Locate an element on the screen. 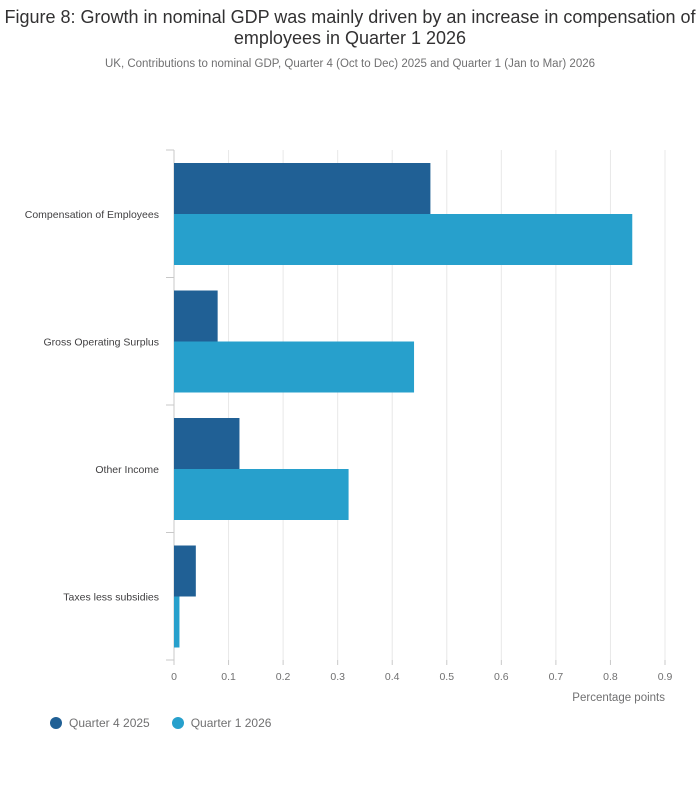 This screenshot has width=700, height=810. x-tick-label: 0 is located at coordinates (174, 677).